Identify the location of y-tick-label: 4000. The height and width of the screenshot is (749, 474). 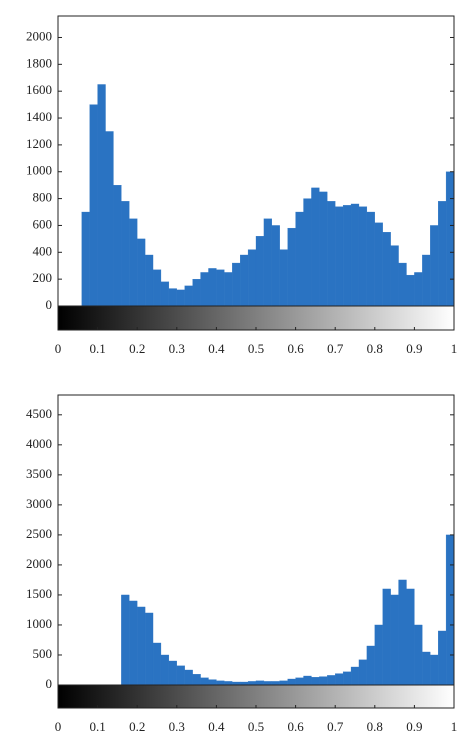
(39, 443).